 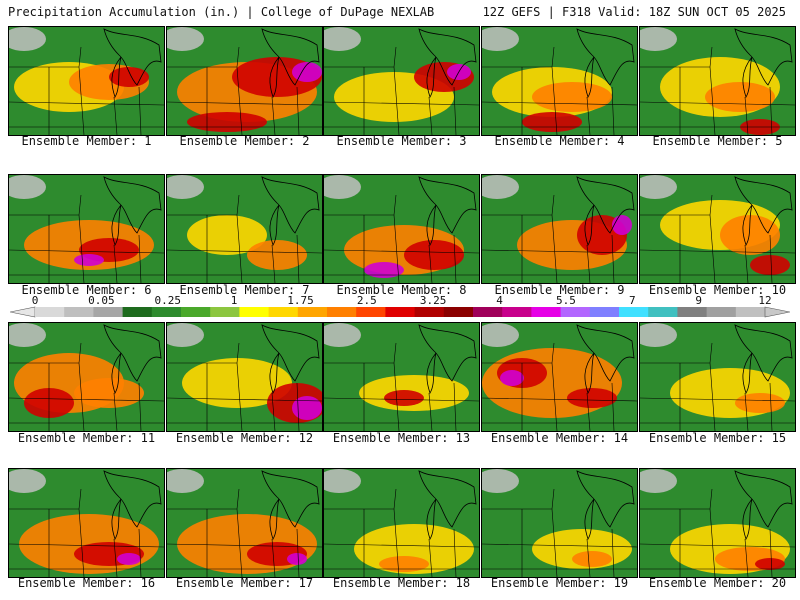 What do you see at coordinates (559, 583) in the screenshot?
I see `ensemble-member-label: Ensemble Member: 19` at bounding box center [559, 583].